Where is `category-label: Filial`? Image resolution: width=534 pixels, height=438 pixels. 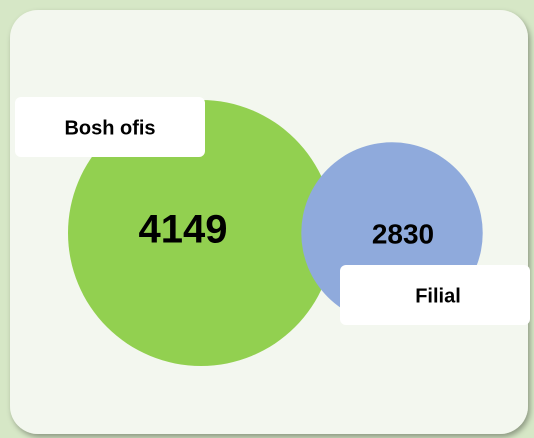
category-label: Filial is located at coordinates (438, 296).